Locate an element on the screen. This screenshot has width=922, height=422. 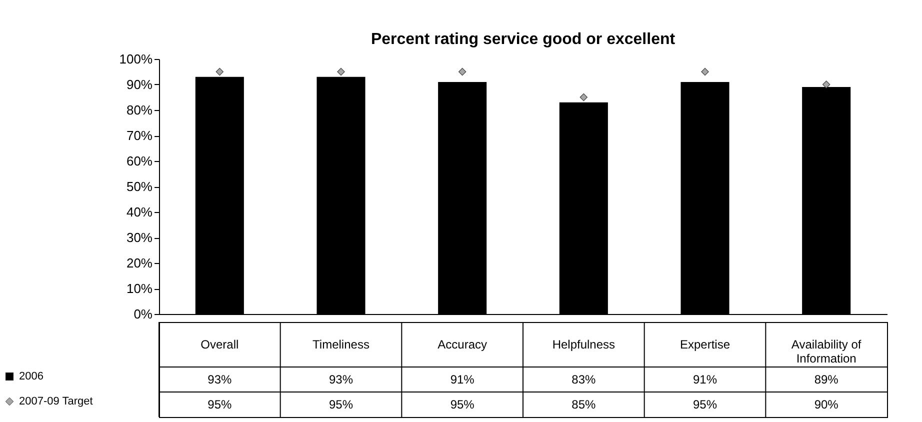
y-tick-label: 30% is located at coordinates (139, 237).